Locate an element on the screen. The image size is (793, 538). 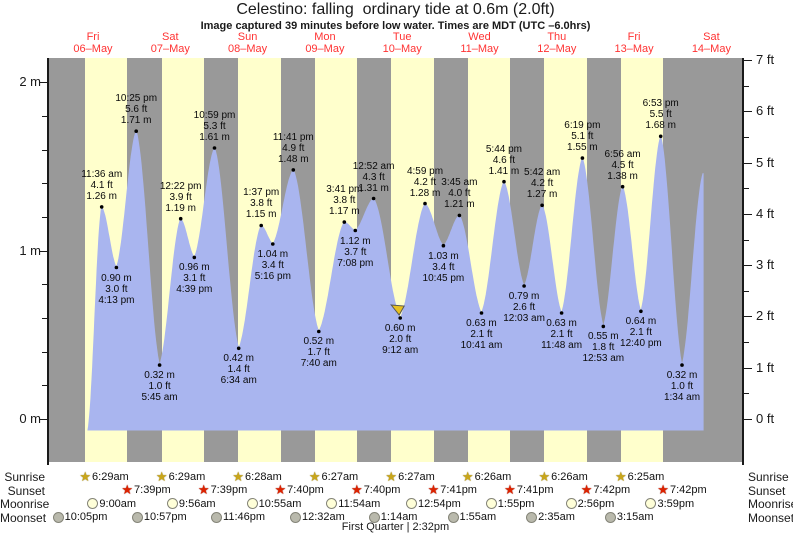
astro-event-time: 9:00am is located at coordinates (118, 503).